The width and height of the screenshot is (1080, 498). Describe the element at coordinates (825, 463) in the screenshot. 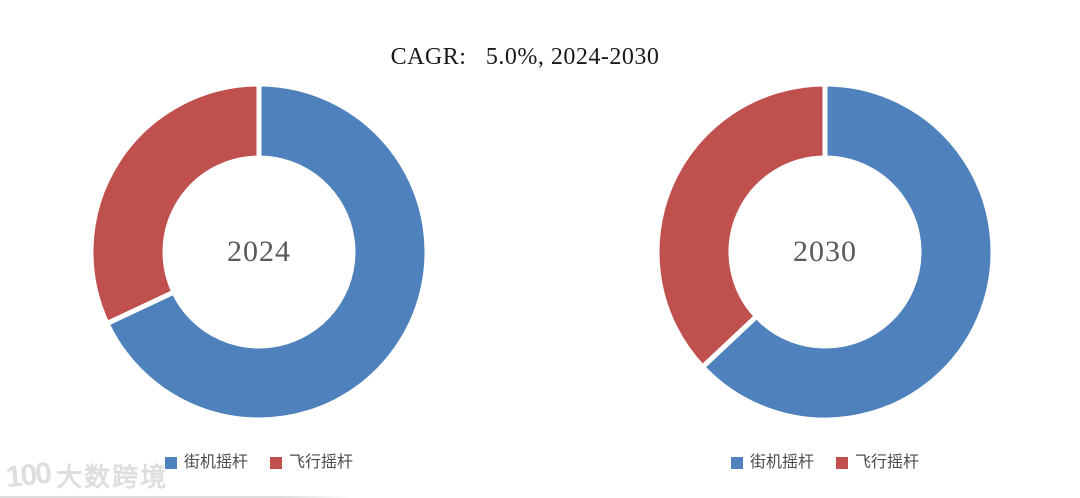

I see `legend-2030: 街机摇杆 飞行摇杆` at that location.